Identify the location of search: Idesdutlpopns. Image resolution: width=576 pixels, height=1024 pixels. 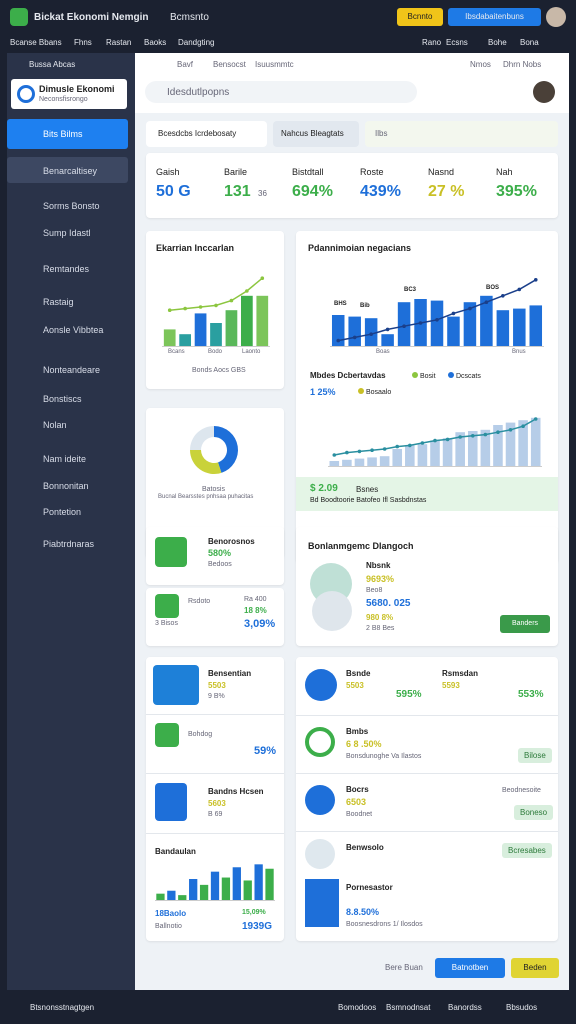
(281, 92).